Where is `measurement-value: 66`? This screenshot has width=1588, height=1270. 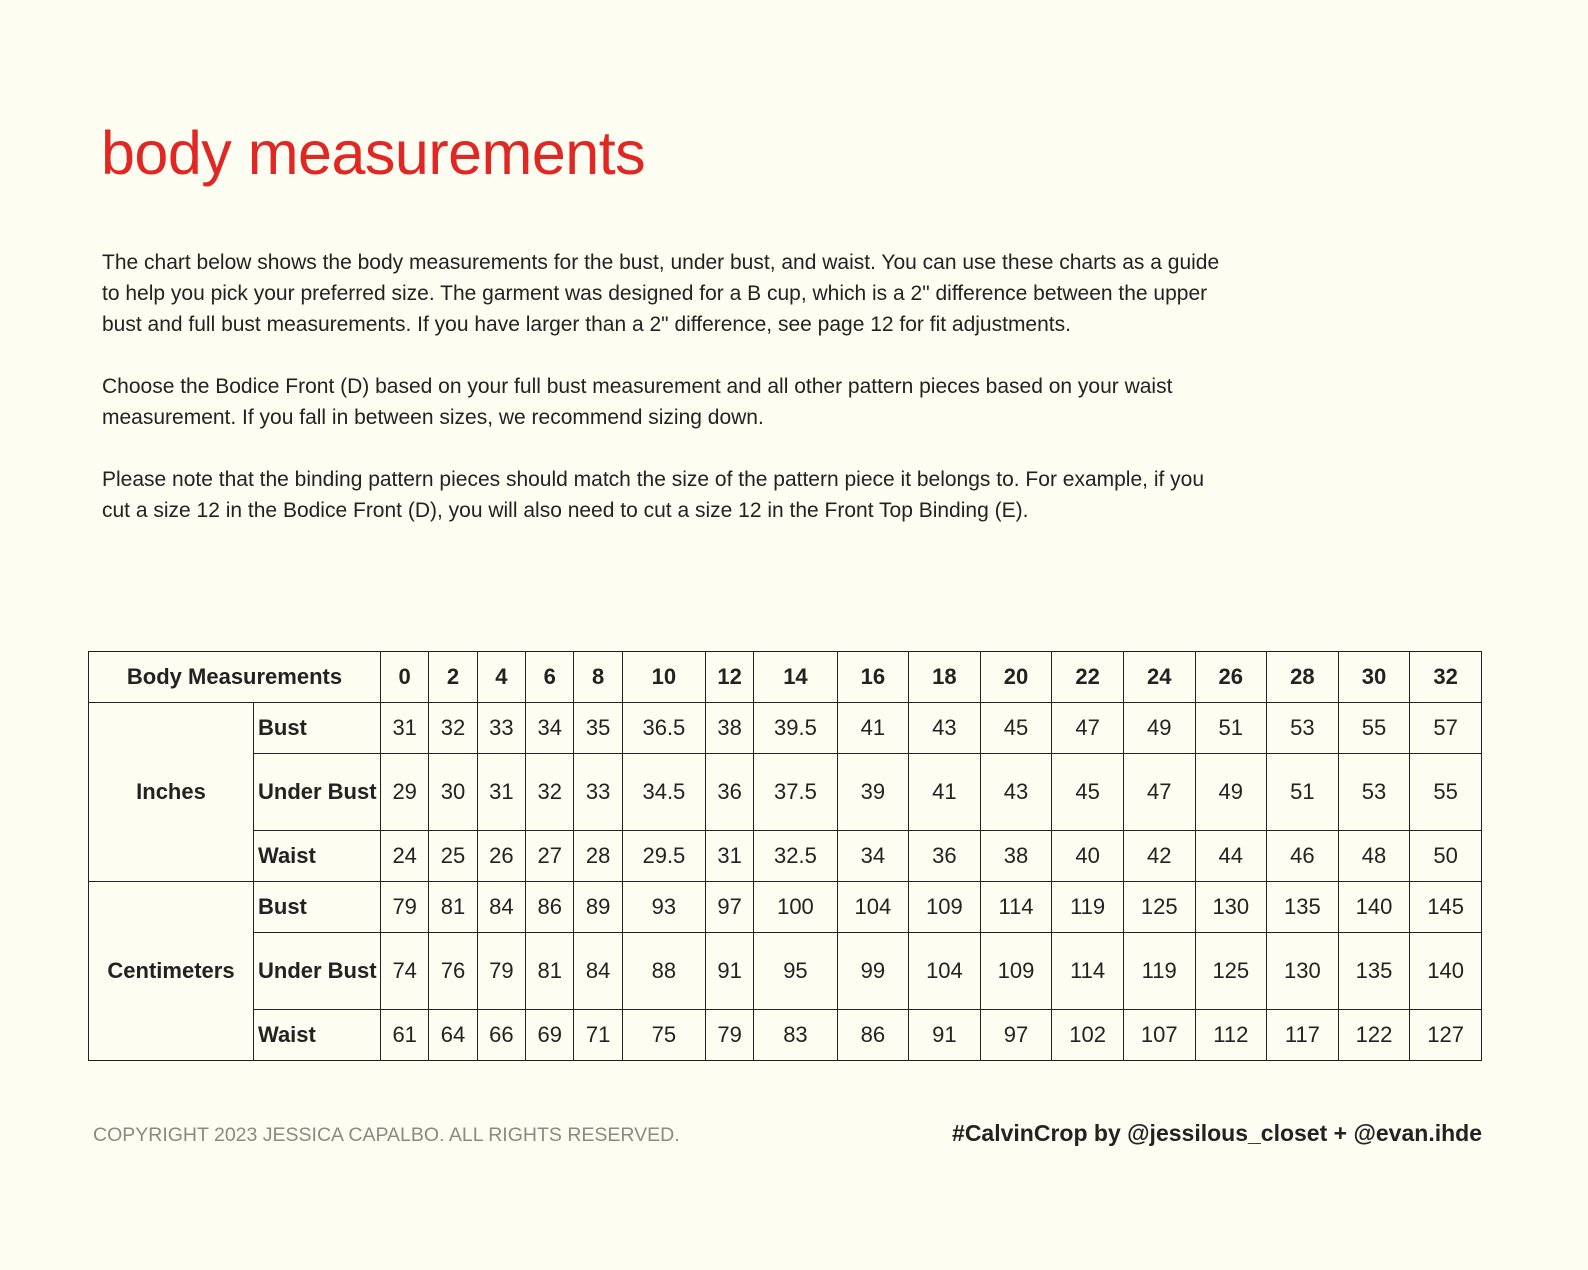 measurement-value: 66 is located at coordinates (501, 1035).